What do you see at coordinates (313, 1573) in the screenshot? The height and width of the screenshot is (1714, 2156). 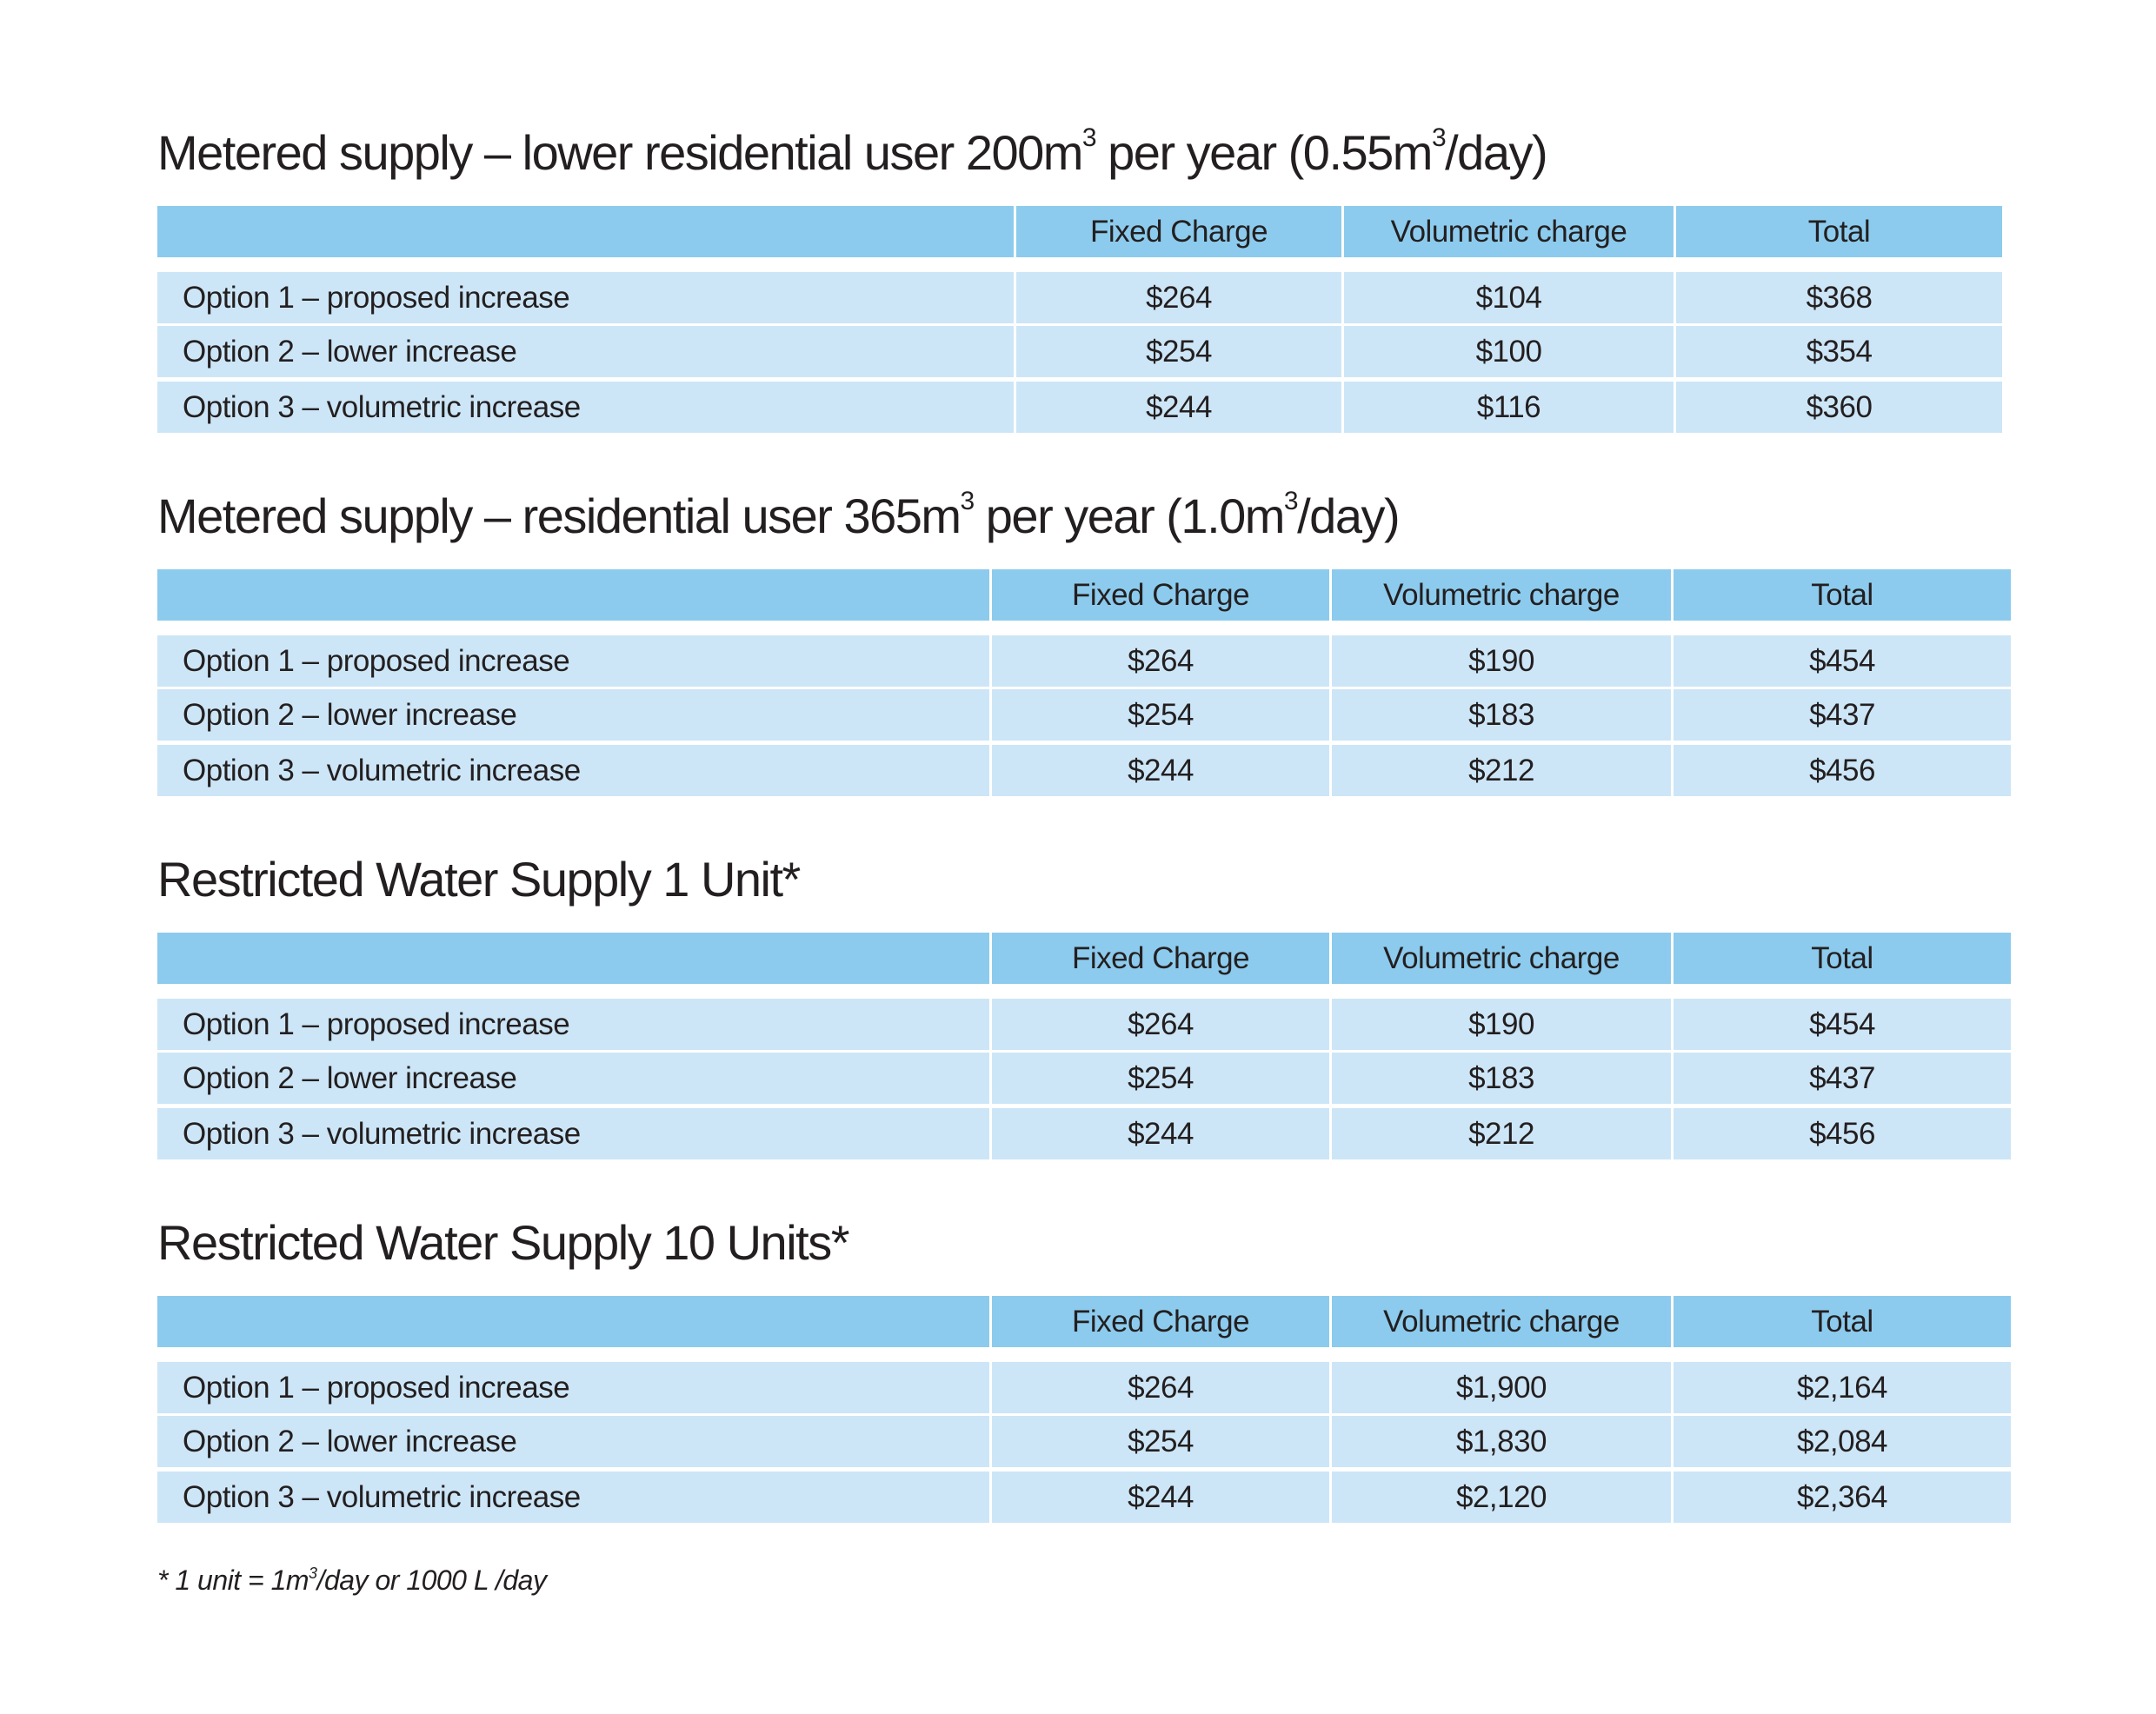 I see `footnote-sup: 3` at bounding box center [313, 1573].